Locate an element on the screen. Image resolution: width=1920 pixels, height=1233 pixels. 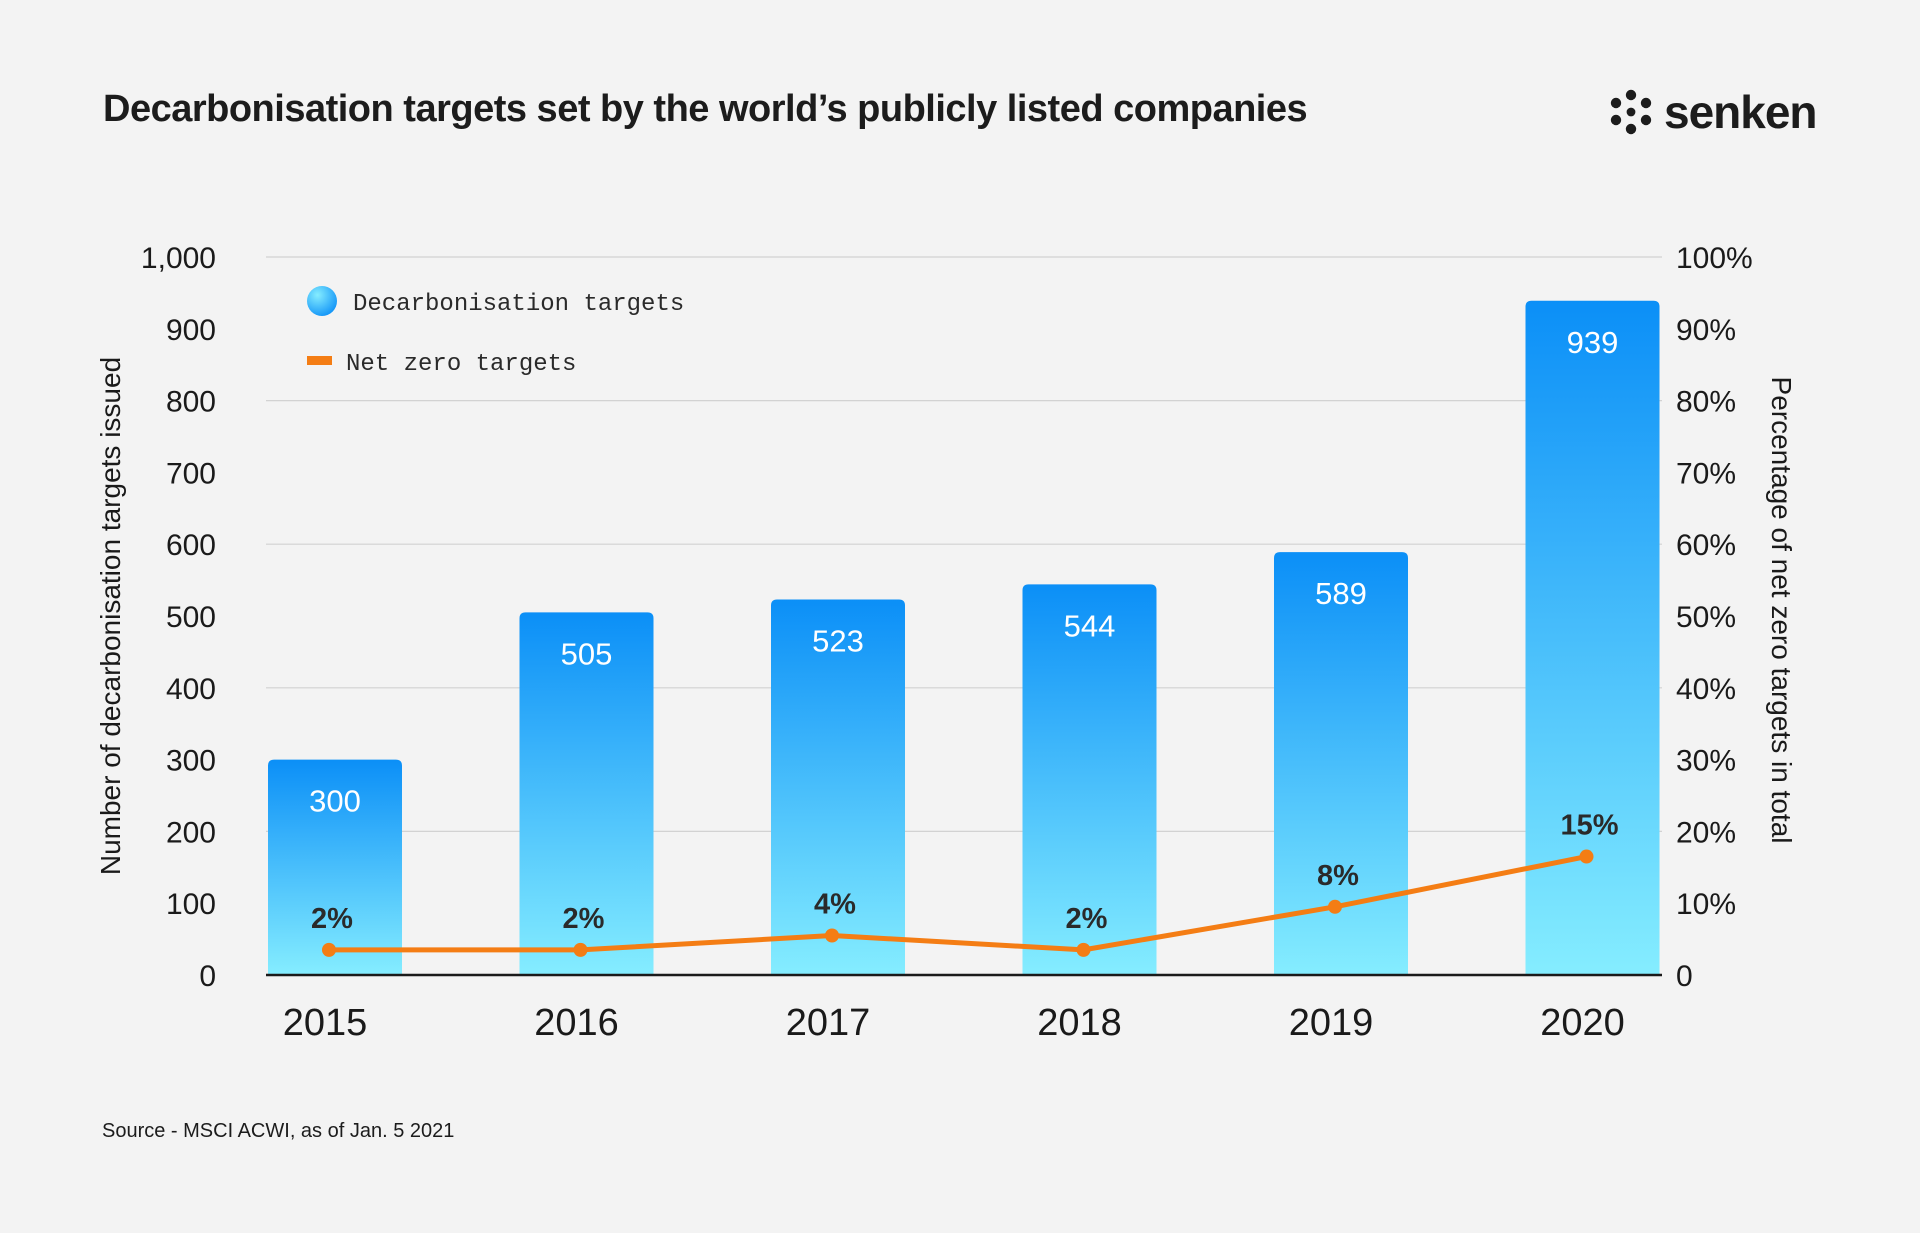
y2-tick-label: 70% is located at coordinates (1706, 473).